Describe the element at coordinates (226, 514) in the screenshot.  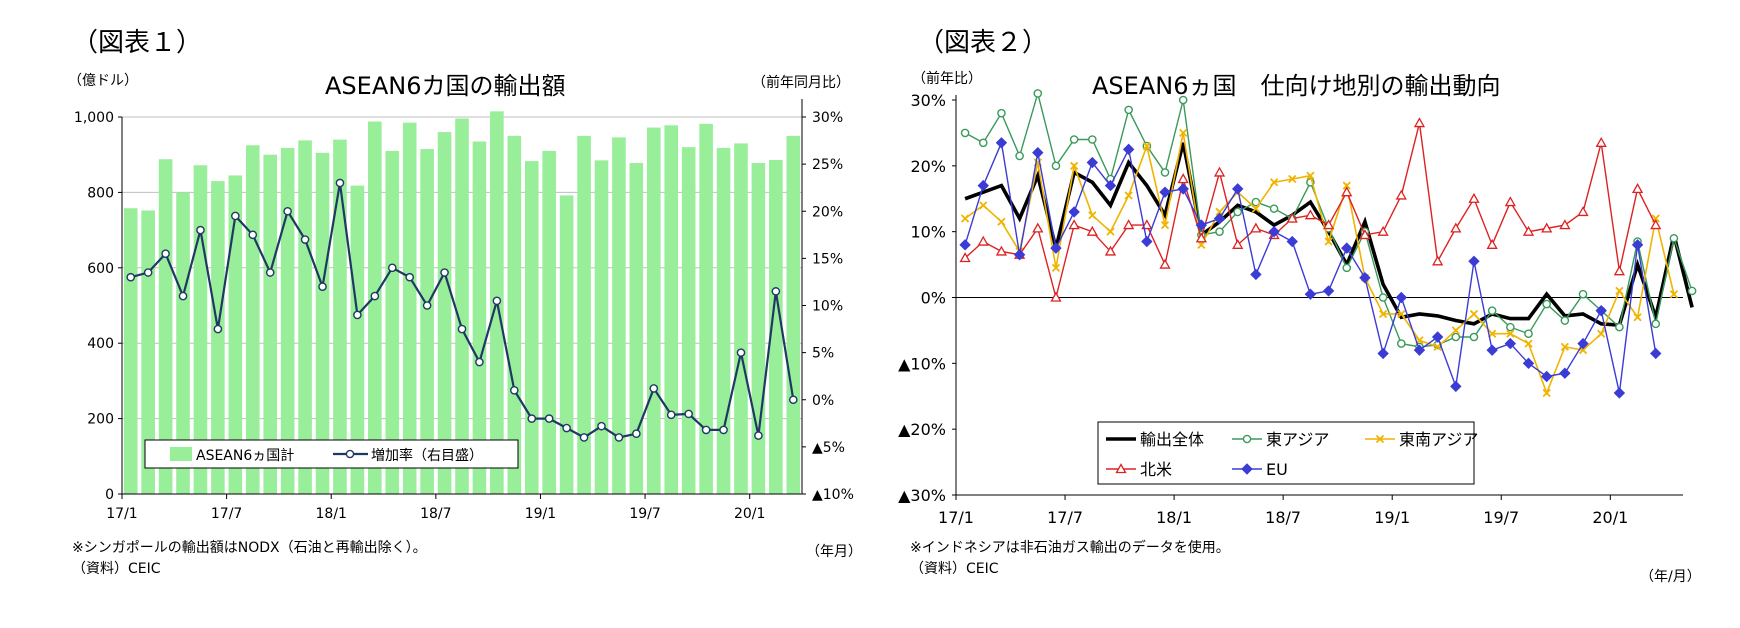
I see `x-tick-label: 17/7` at that location.